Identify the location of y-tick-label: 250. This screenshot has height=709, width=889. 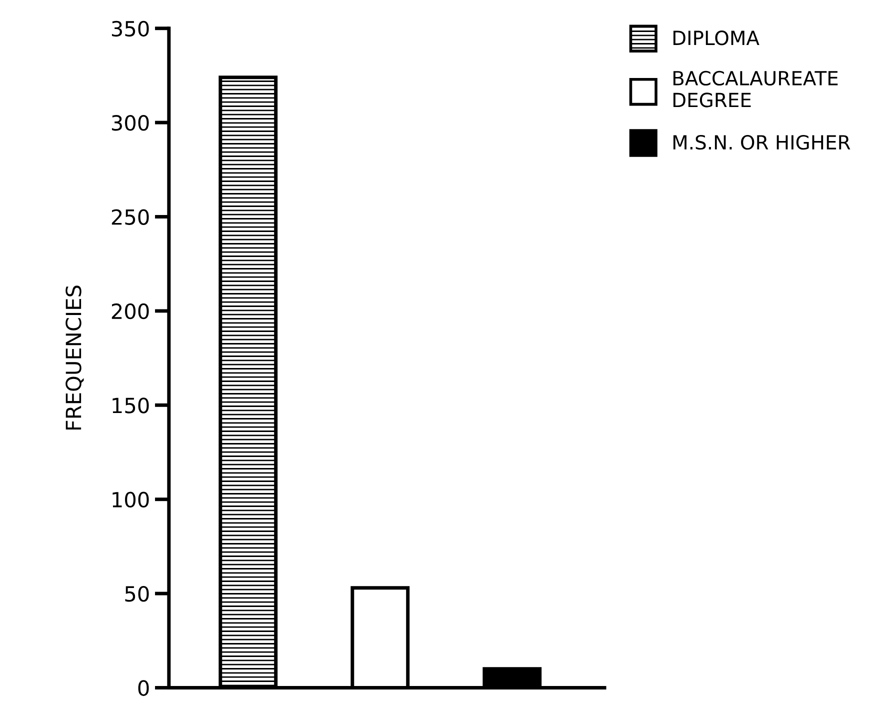
(130, 217).